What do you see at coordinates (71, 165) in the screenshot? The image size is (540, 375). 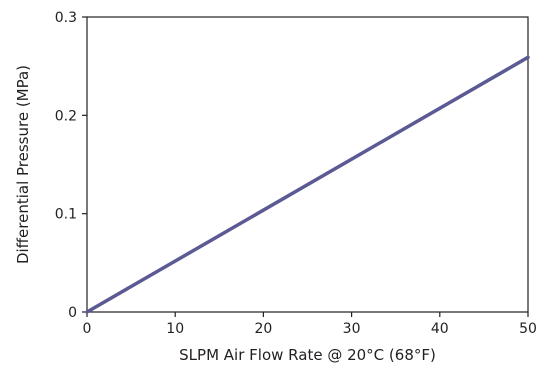 I see `y-axis-ticks: 0 0.1 0.2 0.3` at bounding box center [71, 165].